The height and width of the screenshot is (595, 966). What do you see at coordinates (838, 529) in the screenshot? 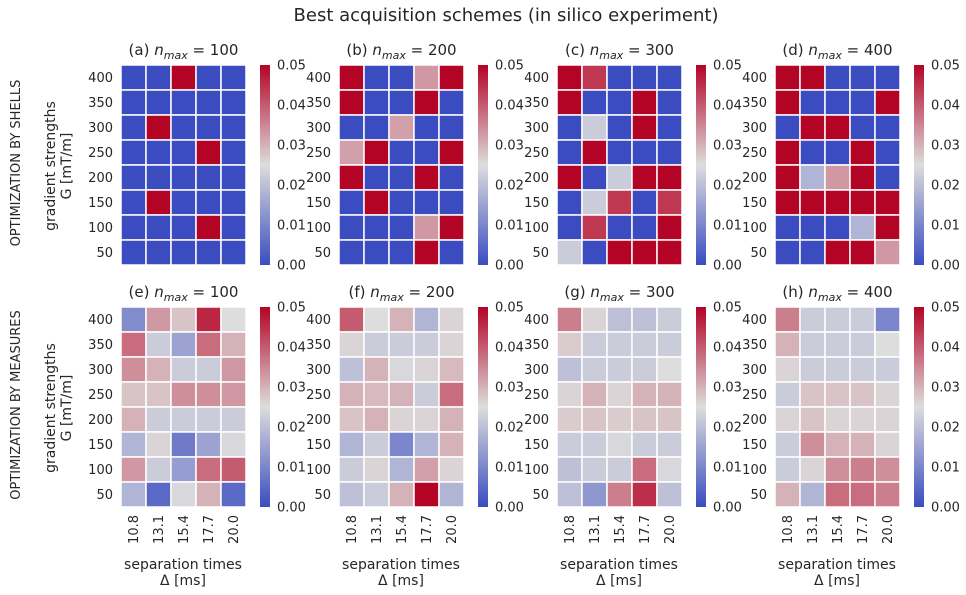
I see `x-tick-label: 15.4` at bounding box center [838, 529].